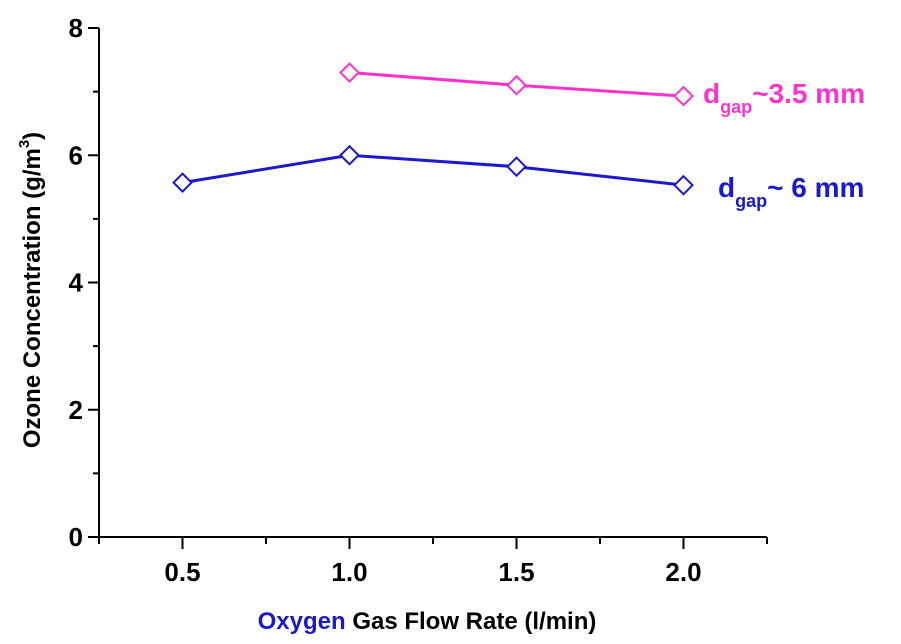 The image size is (901, 644). What do you see at coordinates (182, 572) in the screenshot?
I see `x-tick-label: 0.5` at bounding box center [182, 572].